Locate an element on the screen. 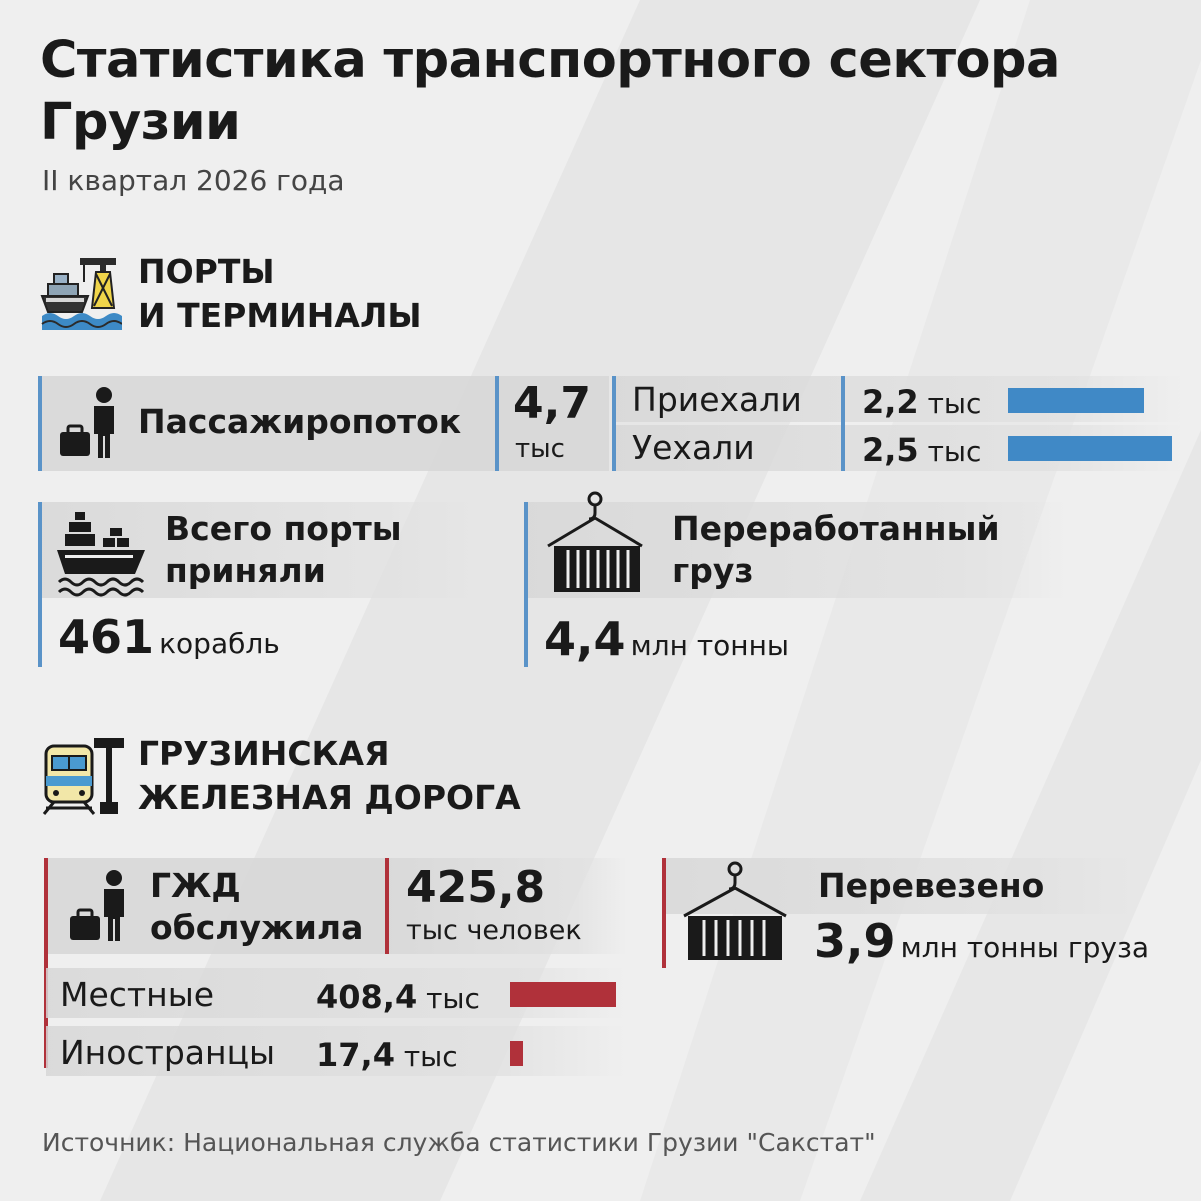  ships-label-line1: Всего порты is located at coordinates (283, 528).